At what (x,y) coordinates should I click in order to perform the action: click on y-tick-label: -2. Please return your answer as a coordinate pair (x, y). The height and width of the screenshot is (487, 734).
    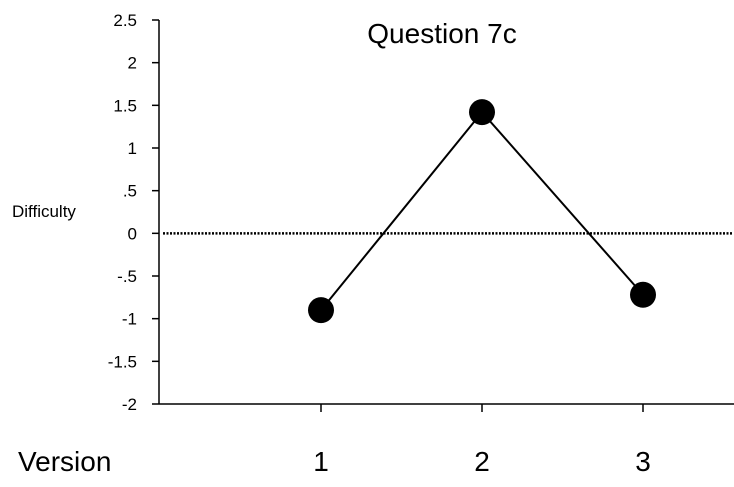
    Looking at the image, I should click on (129, 404).